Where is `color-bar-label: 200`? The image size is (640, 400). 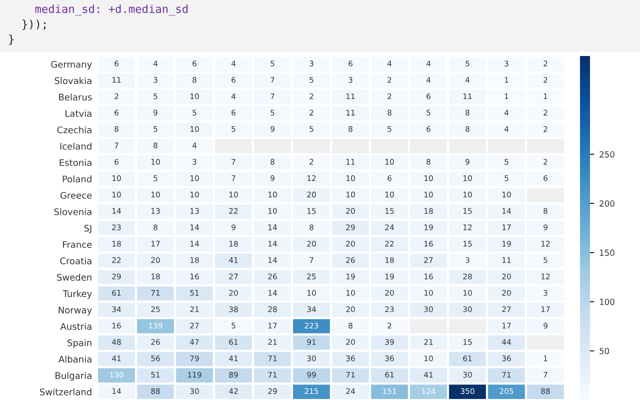 color-bar-label: 200 is located at coordinates (607, 203).